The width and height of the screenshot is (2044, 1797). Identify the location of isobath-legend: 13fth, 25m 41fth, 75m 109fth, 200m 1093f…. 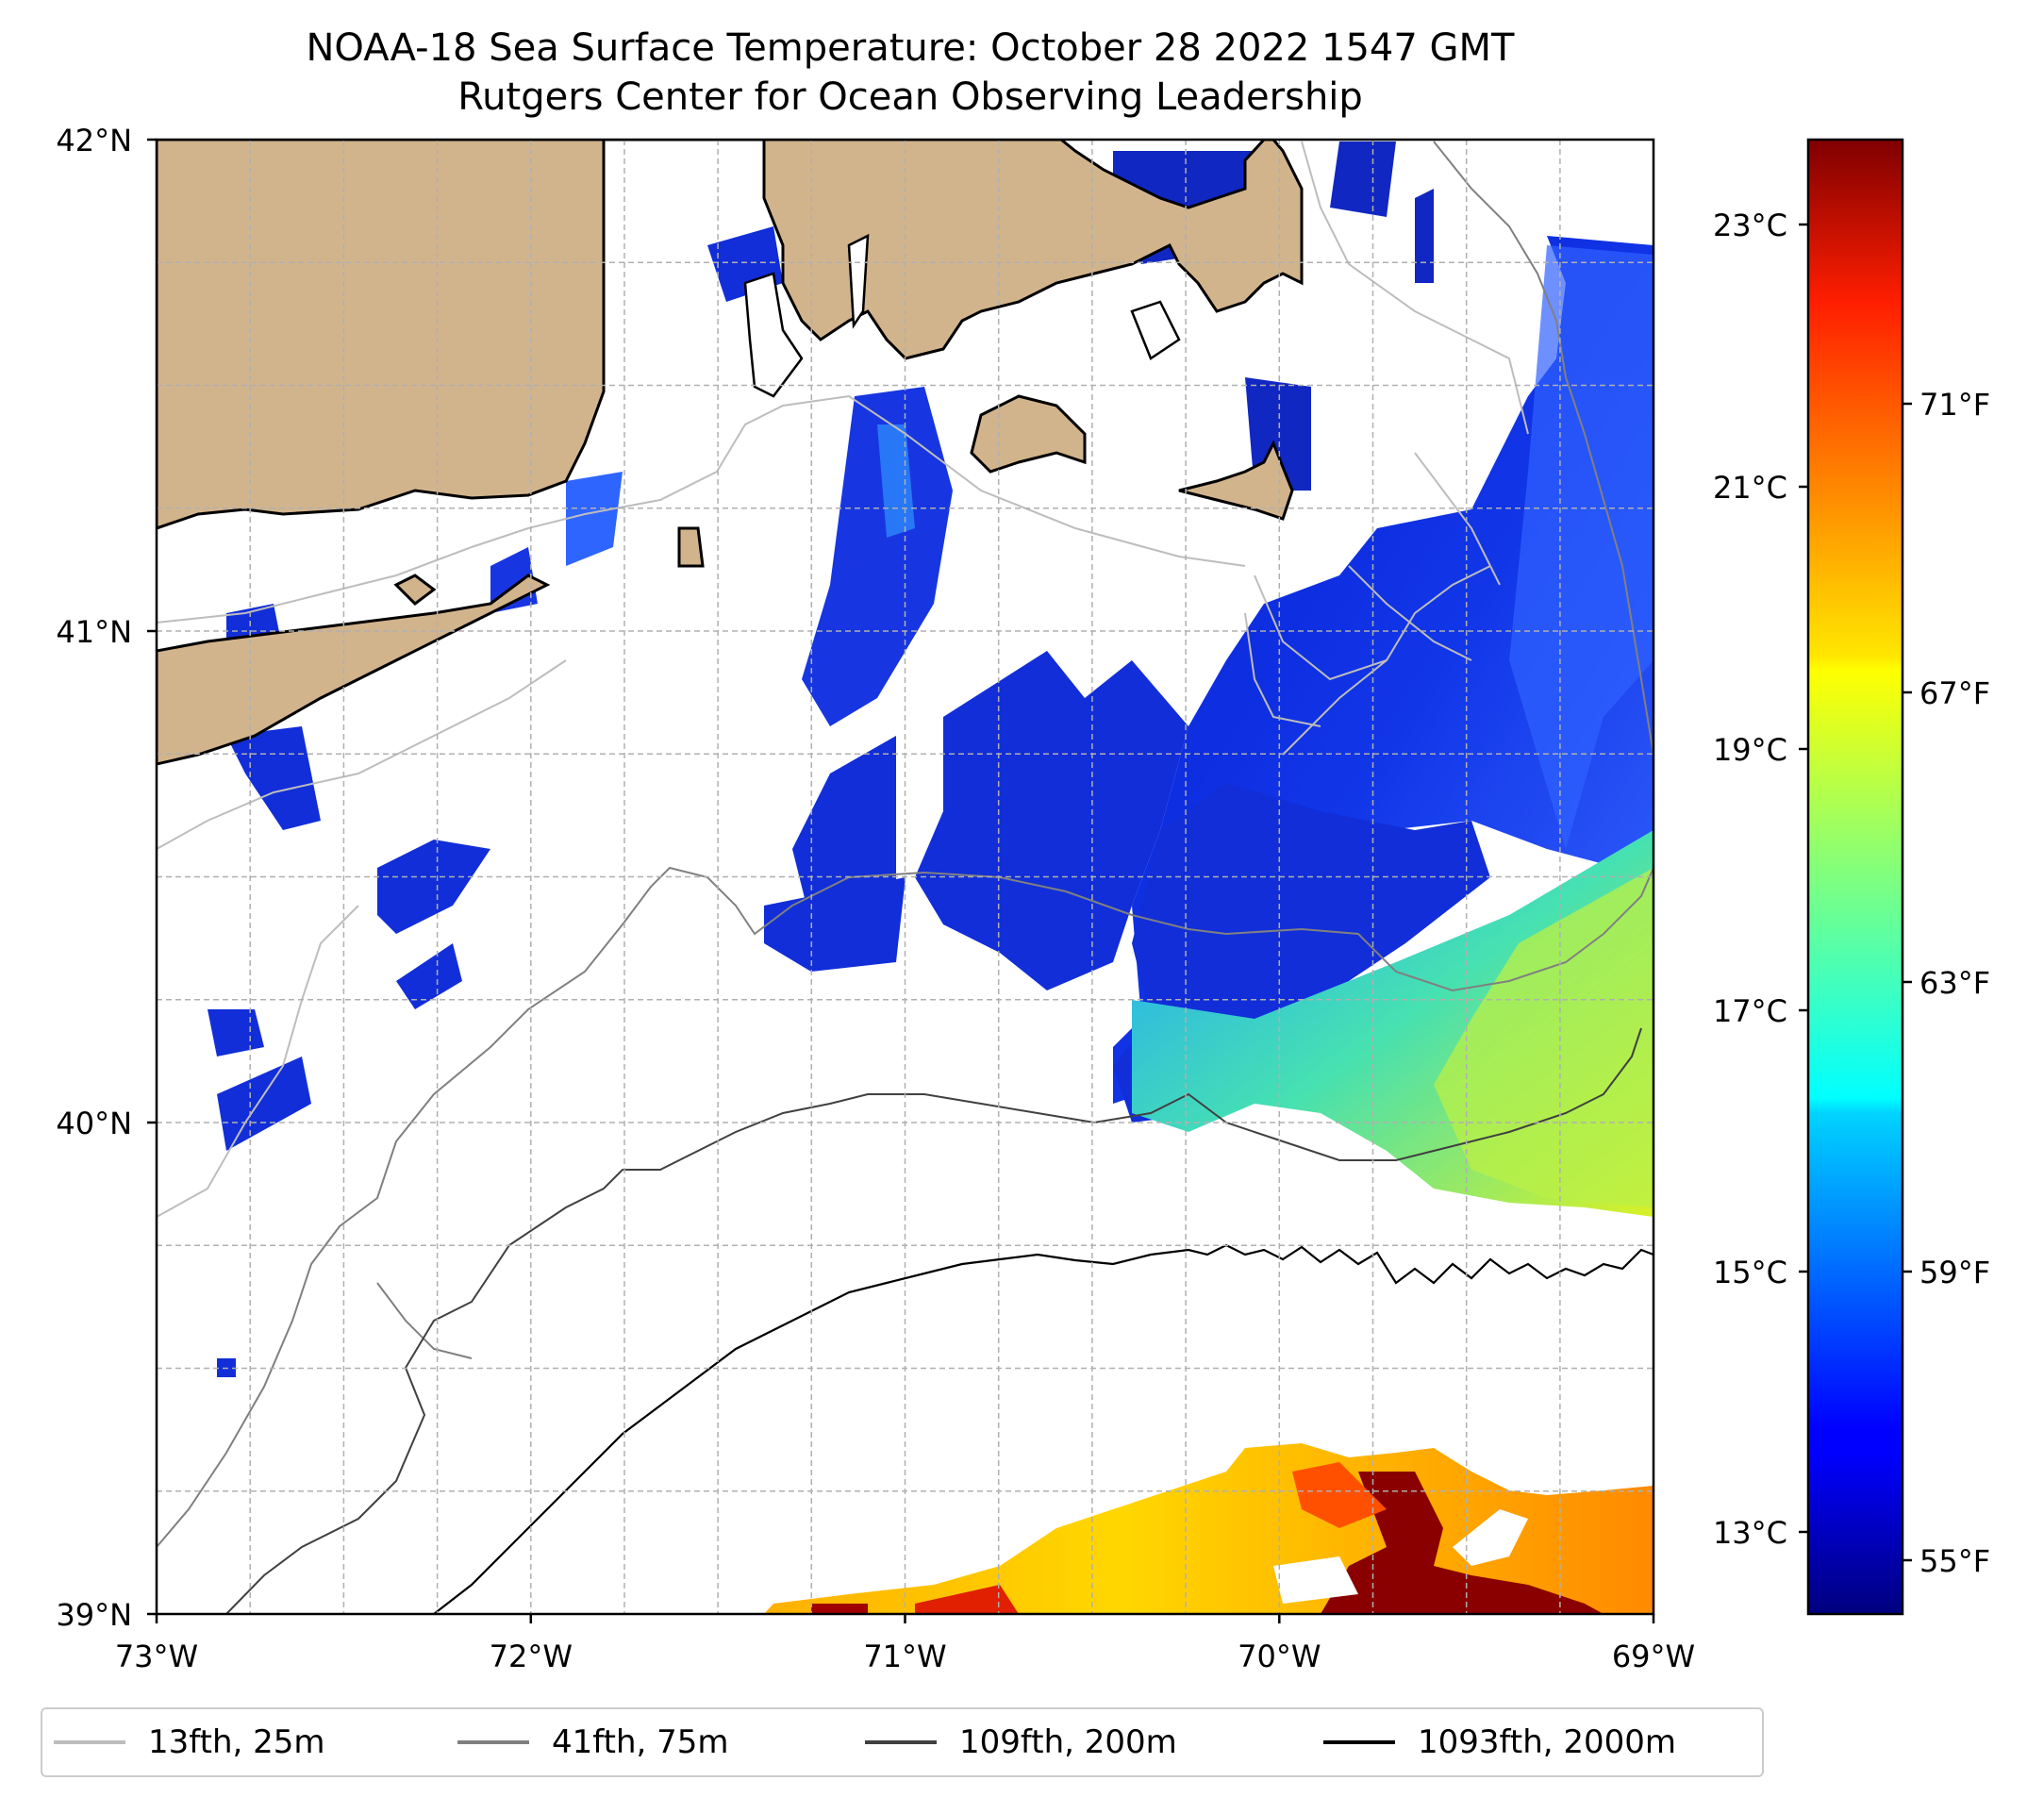
(903, 1742).